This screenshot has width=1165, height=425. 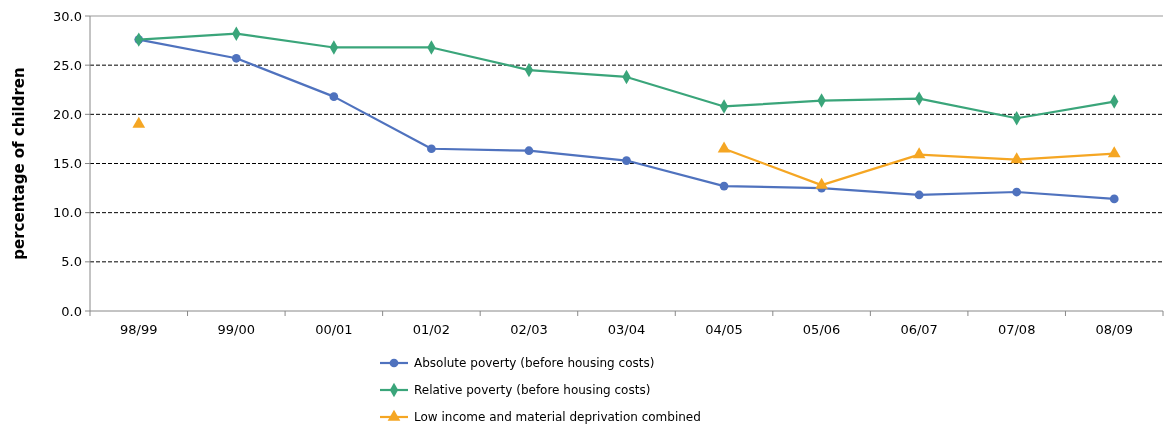 What do you see at coordinates (67, 16) in the screenshot?
I see `y-tick-label: 30.0` at bounding box center [67, 16].